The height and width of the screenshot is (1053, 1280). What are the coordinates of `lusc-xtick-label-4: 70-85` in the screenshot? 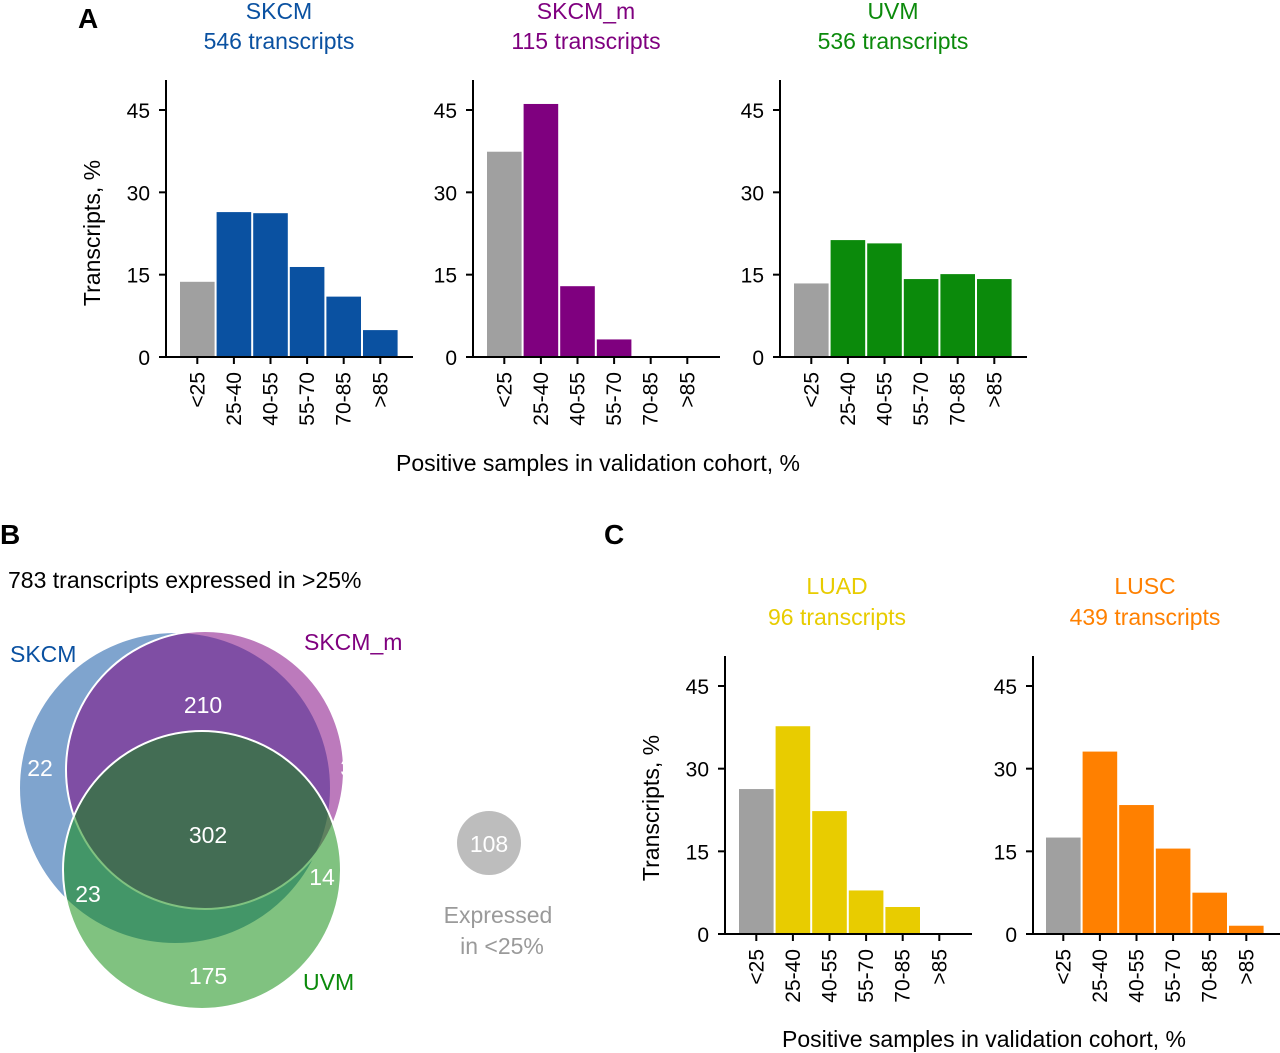 It's located at (1210, 976).